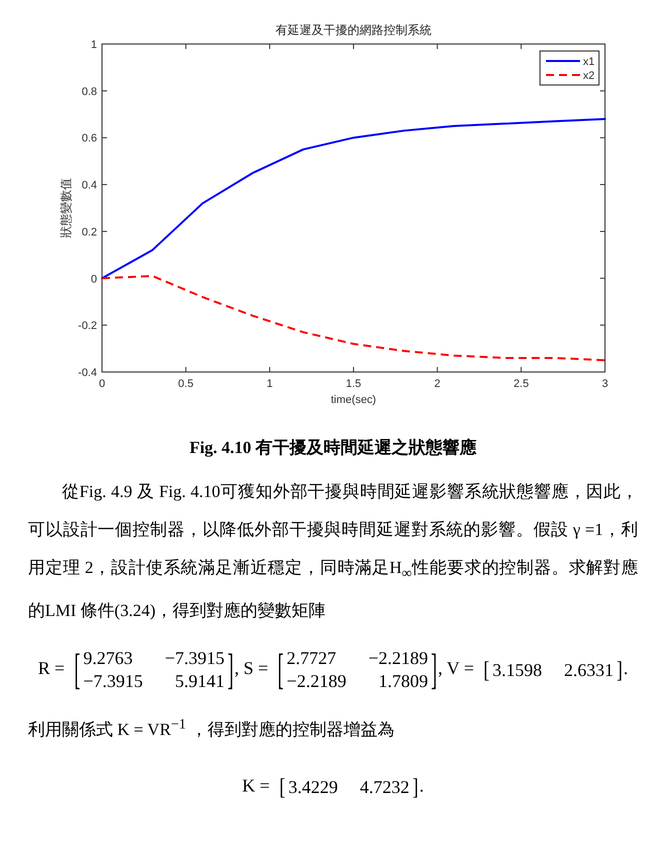 This screenshot has width=661, height=845. Describe the element at coordinates (89, 138) in the screenshot. I see `y-tick-label: 0.6` at that location.